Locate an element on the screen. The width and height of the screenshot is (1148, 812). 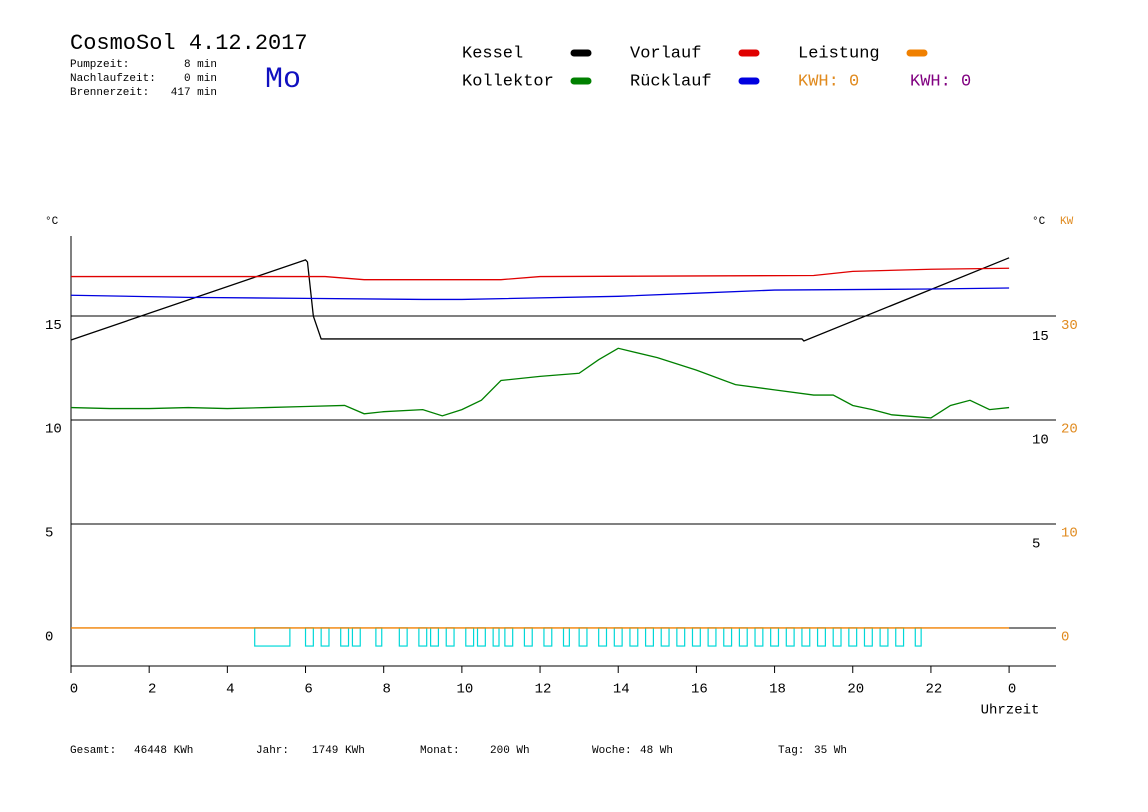
footer-label: Tag: is located at coordinates (791, 751).